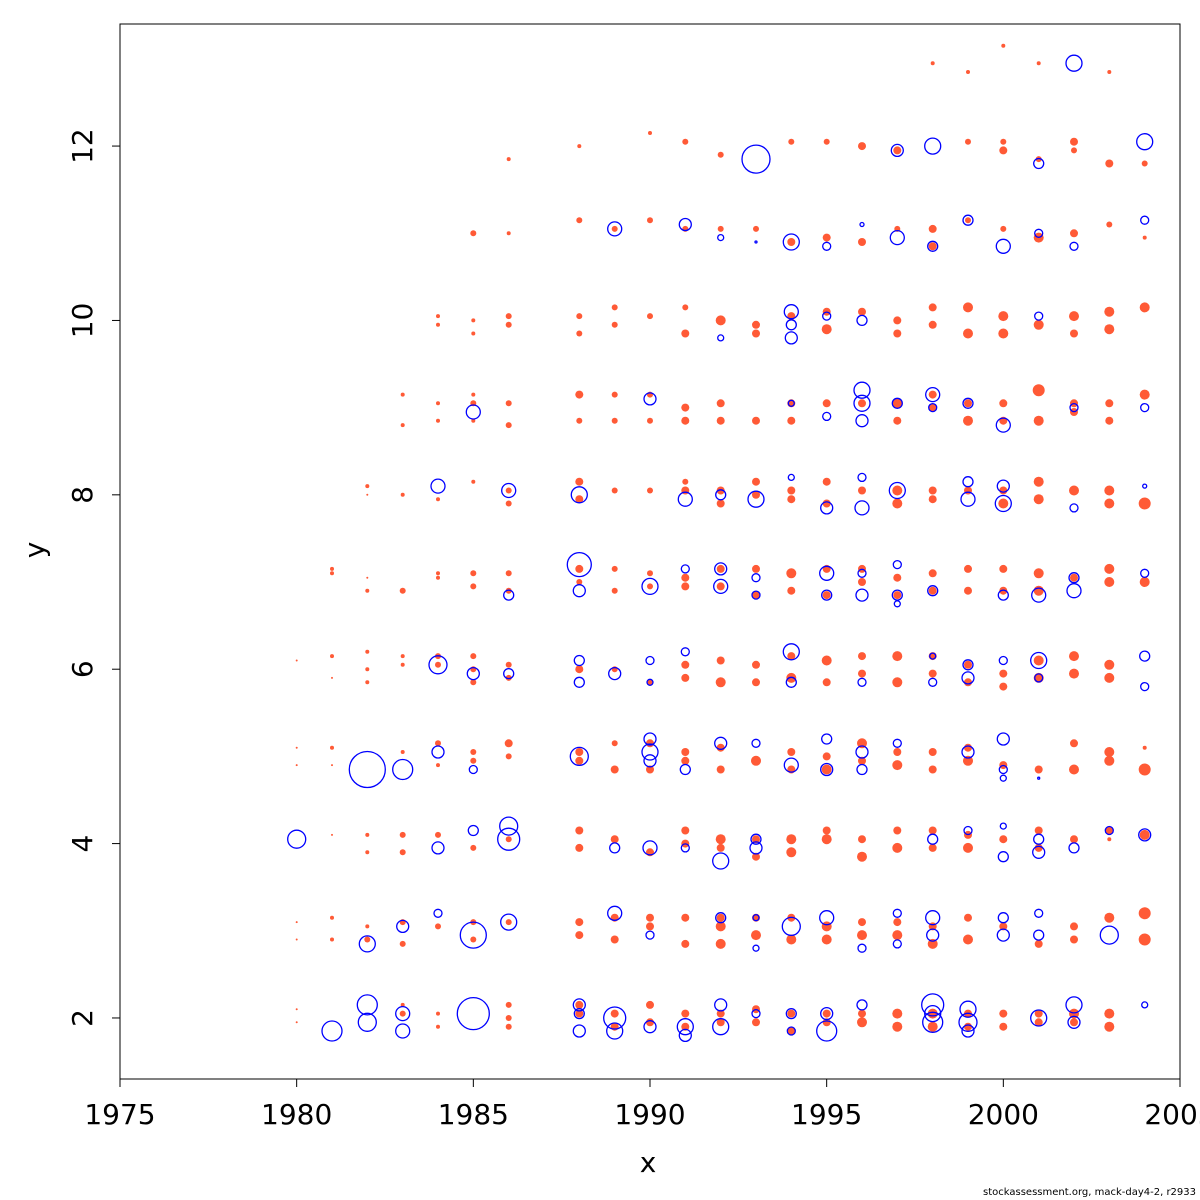 The height and width of the screenshot is (1200, 1200). I want to click on x-tick-label: 2000, so click(1003, 1114).